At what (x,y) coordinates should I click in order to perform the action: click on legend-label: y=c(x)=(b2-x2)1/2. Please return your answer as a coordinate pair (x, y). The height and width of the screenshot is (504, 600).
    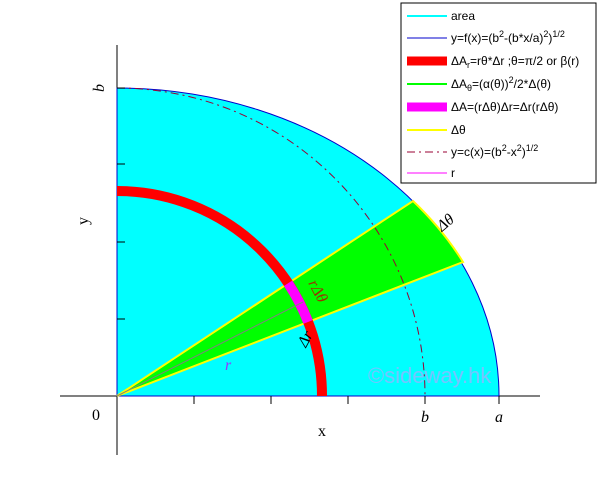
    Looking at the image, I should click on (494, 151).